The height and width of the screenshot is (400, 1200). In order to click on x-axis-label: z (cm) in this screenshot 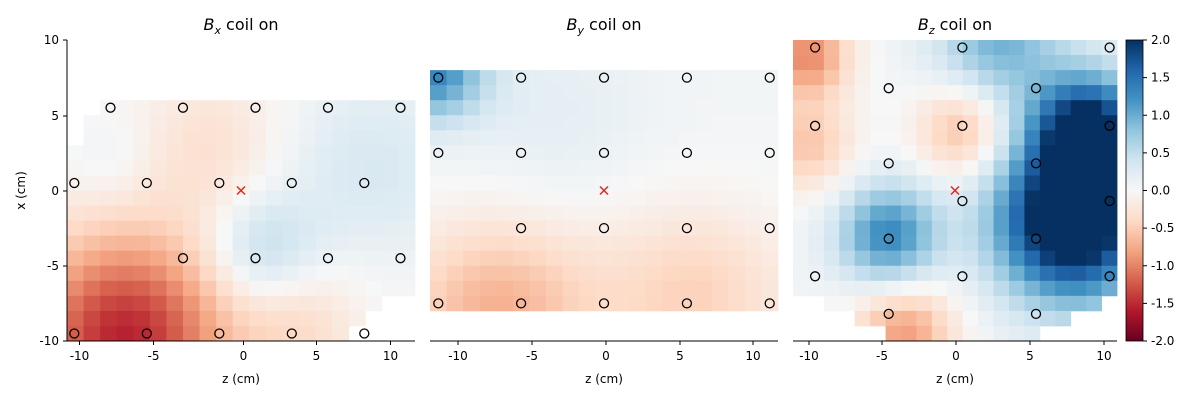, I will do `click(604, 379)`.